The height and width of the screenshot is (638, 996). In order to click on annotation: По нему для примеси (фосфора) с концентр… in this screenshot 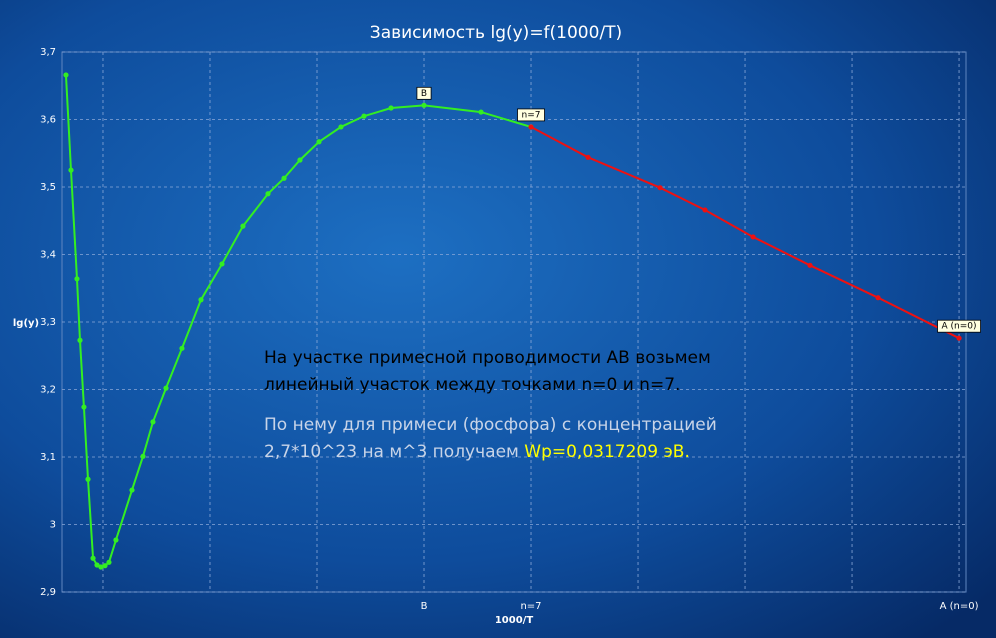, I will do `click(490, 425)`.